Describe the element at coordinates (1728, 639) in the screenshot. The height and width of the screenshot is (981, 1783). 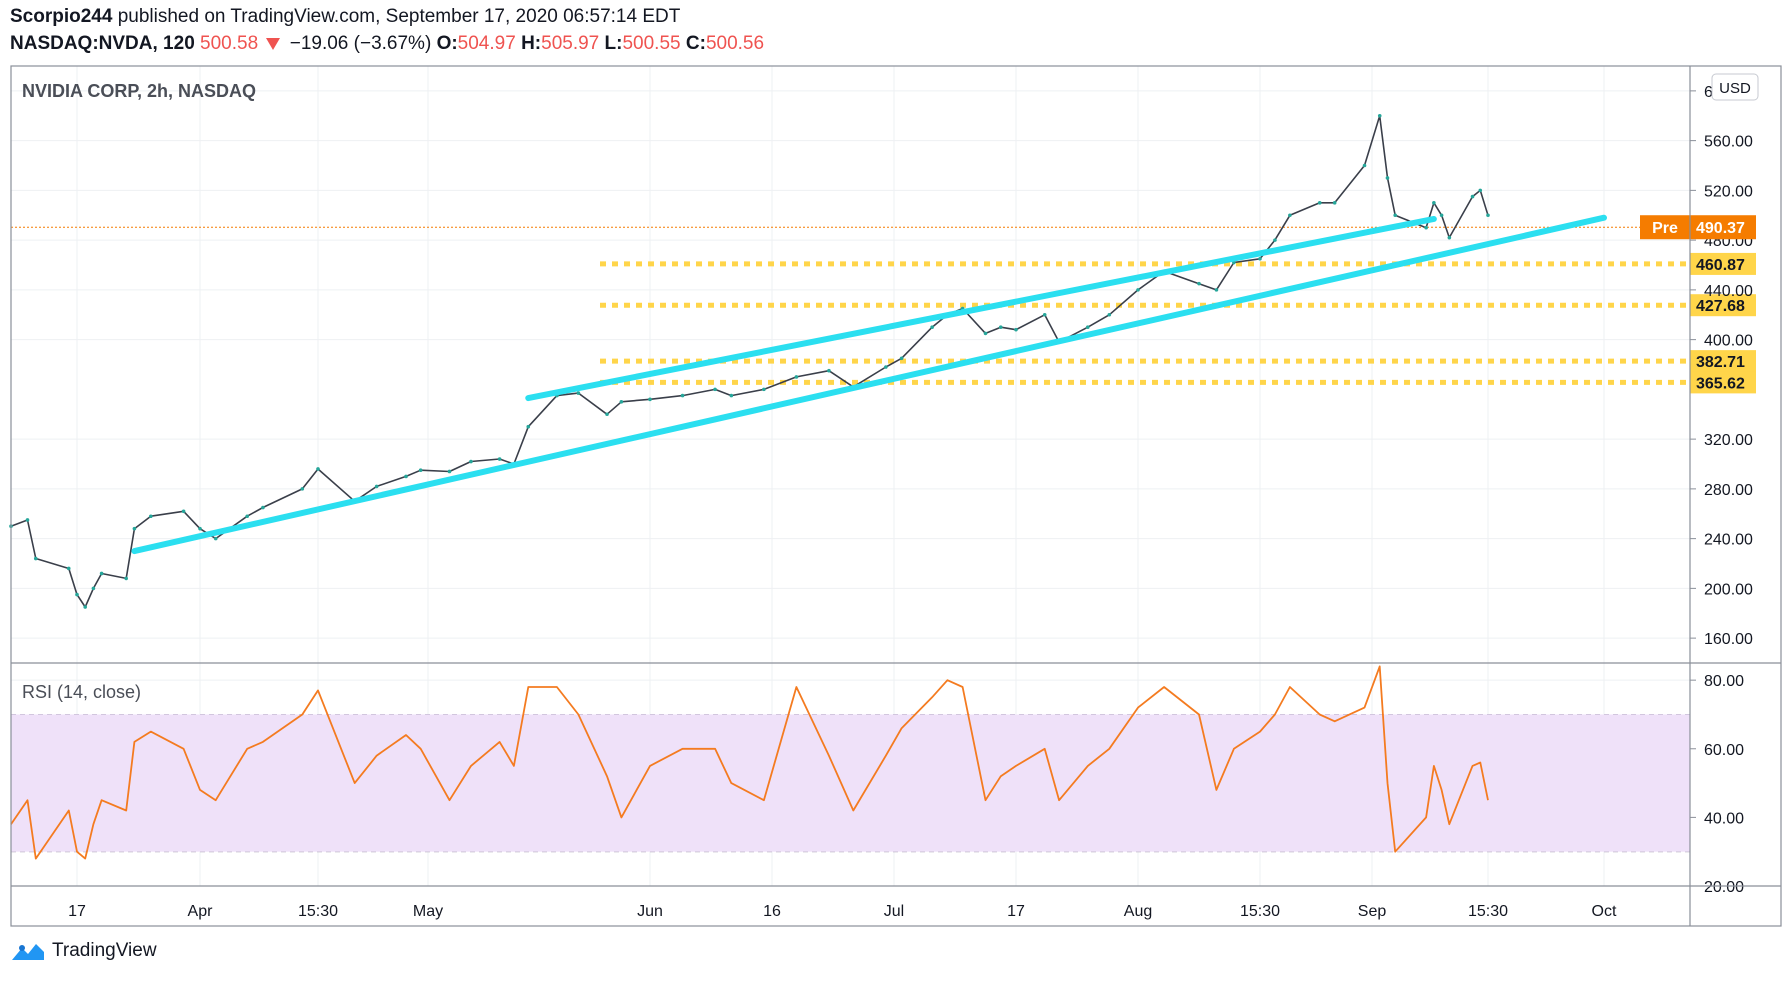
I see `y-tick-label: 160.00` at that location.